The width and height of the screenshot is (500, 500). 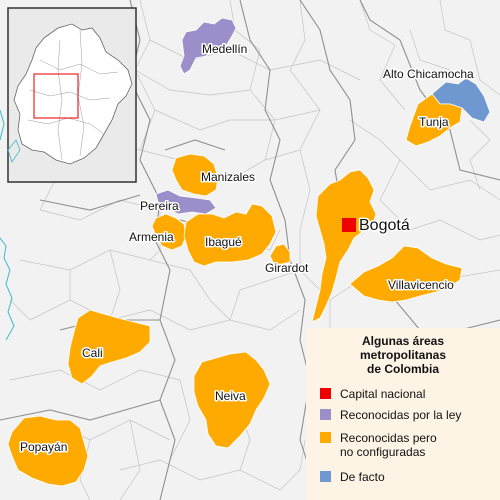 I want to click on legend-swatch-de-facto, so click(x=325, y=476).